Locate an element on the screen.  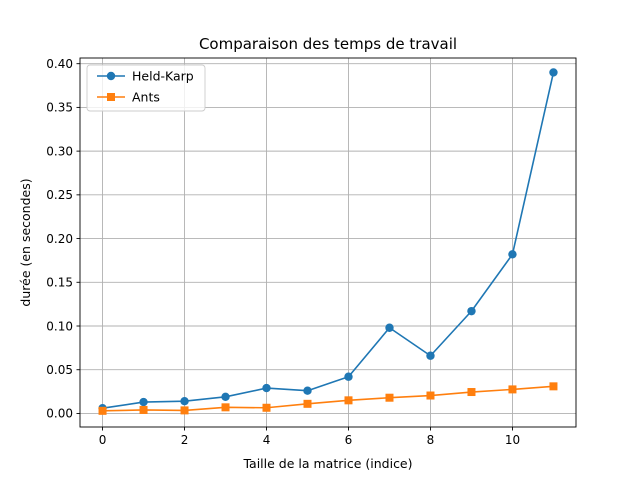
legend-label-held-karp: Held-Karp is located at coordinates (163, 76).